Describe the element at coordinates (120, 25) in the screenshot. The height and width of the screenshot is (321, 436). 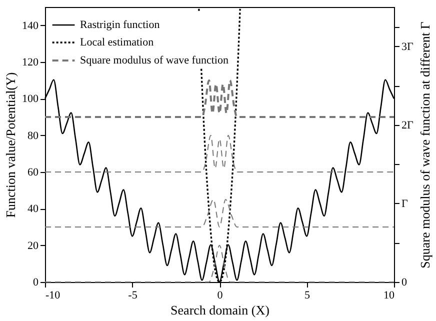
I see `legend-label: Rastrigin function` at that location.